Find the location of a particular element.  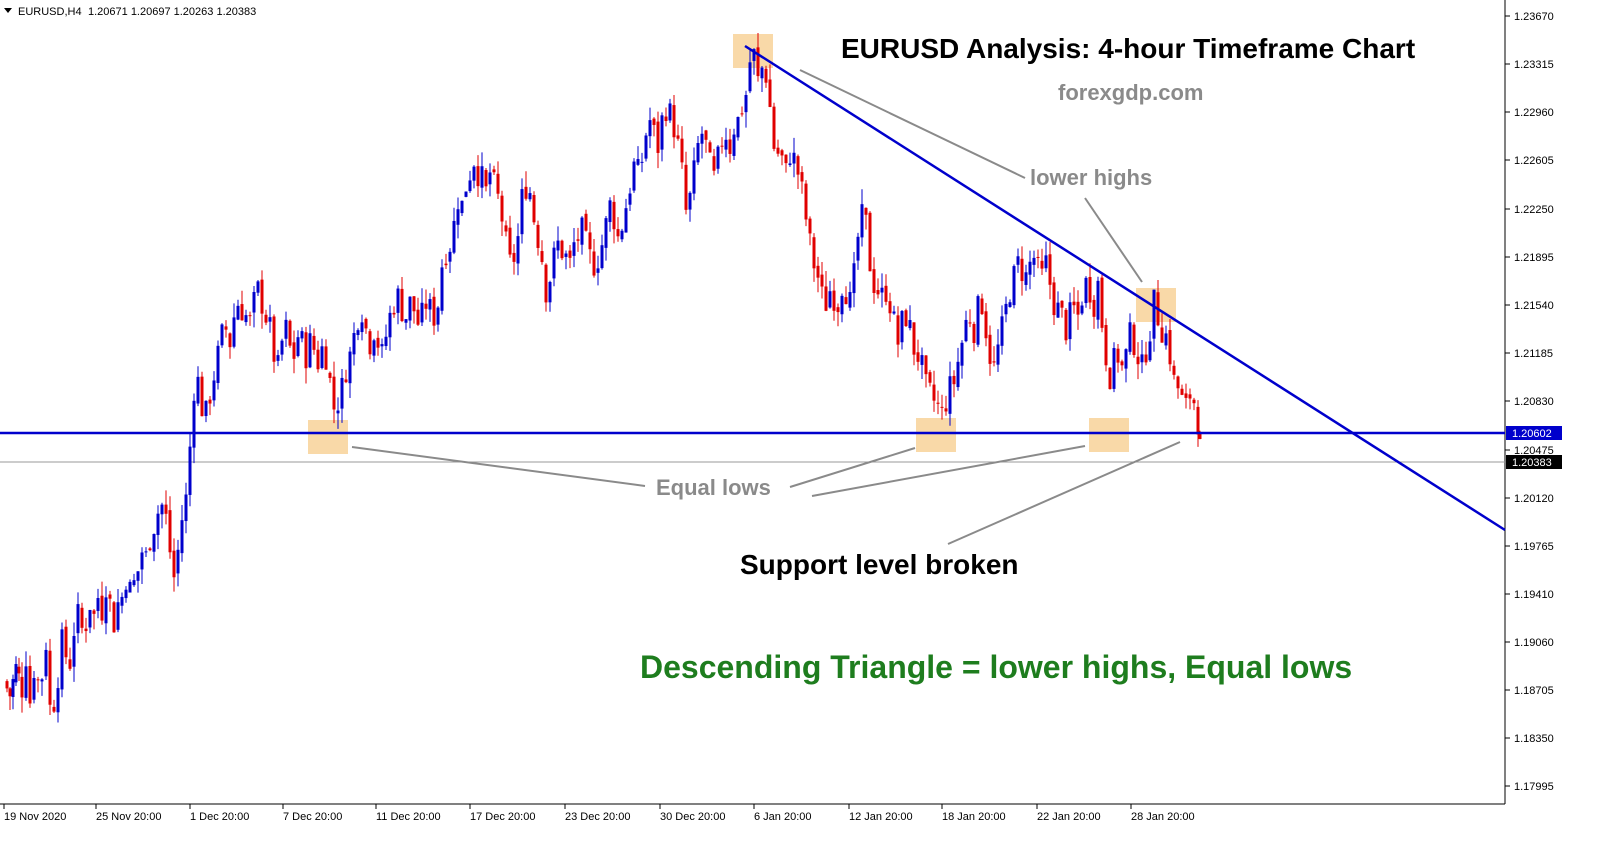

price-tick-label: 1.23315 is located at coordinates (1534, 65).